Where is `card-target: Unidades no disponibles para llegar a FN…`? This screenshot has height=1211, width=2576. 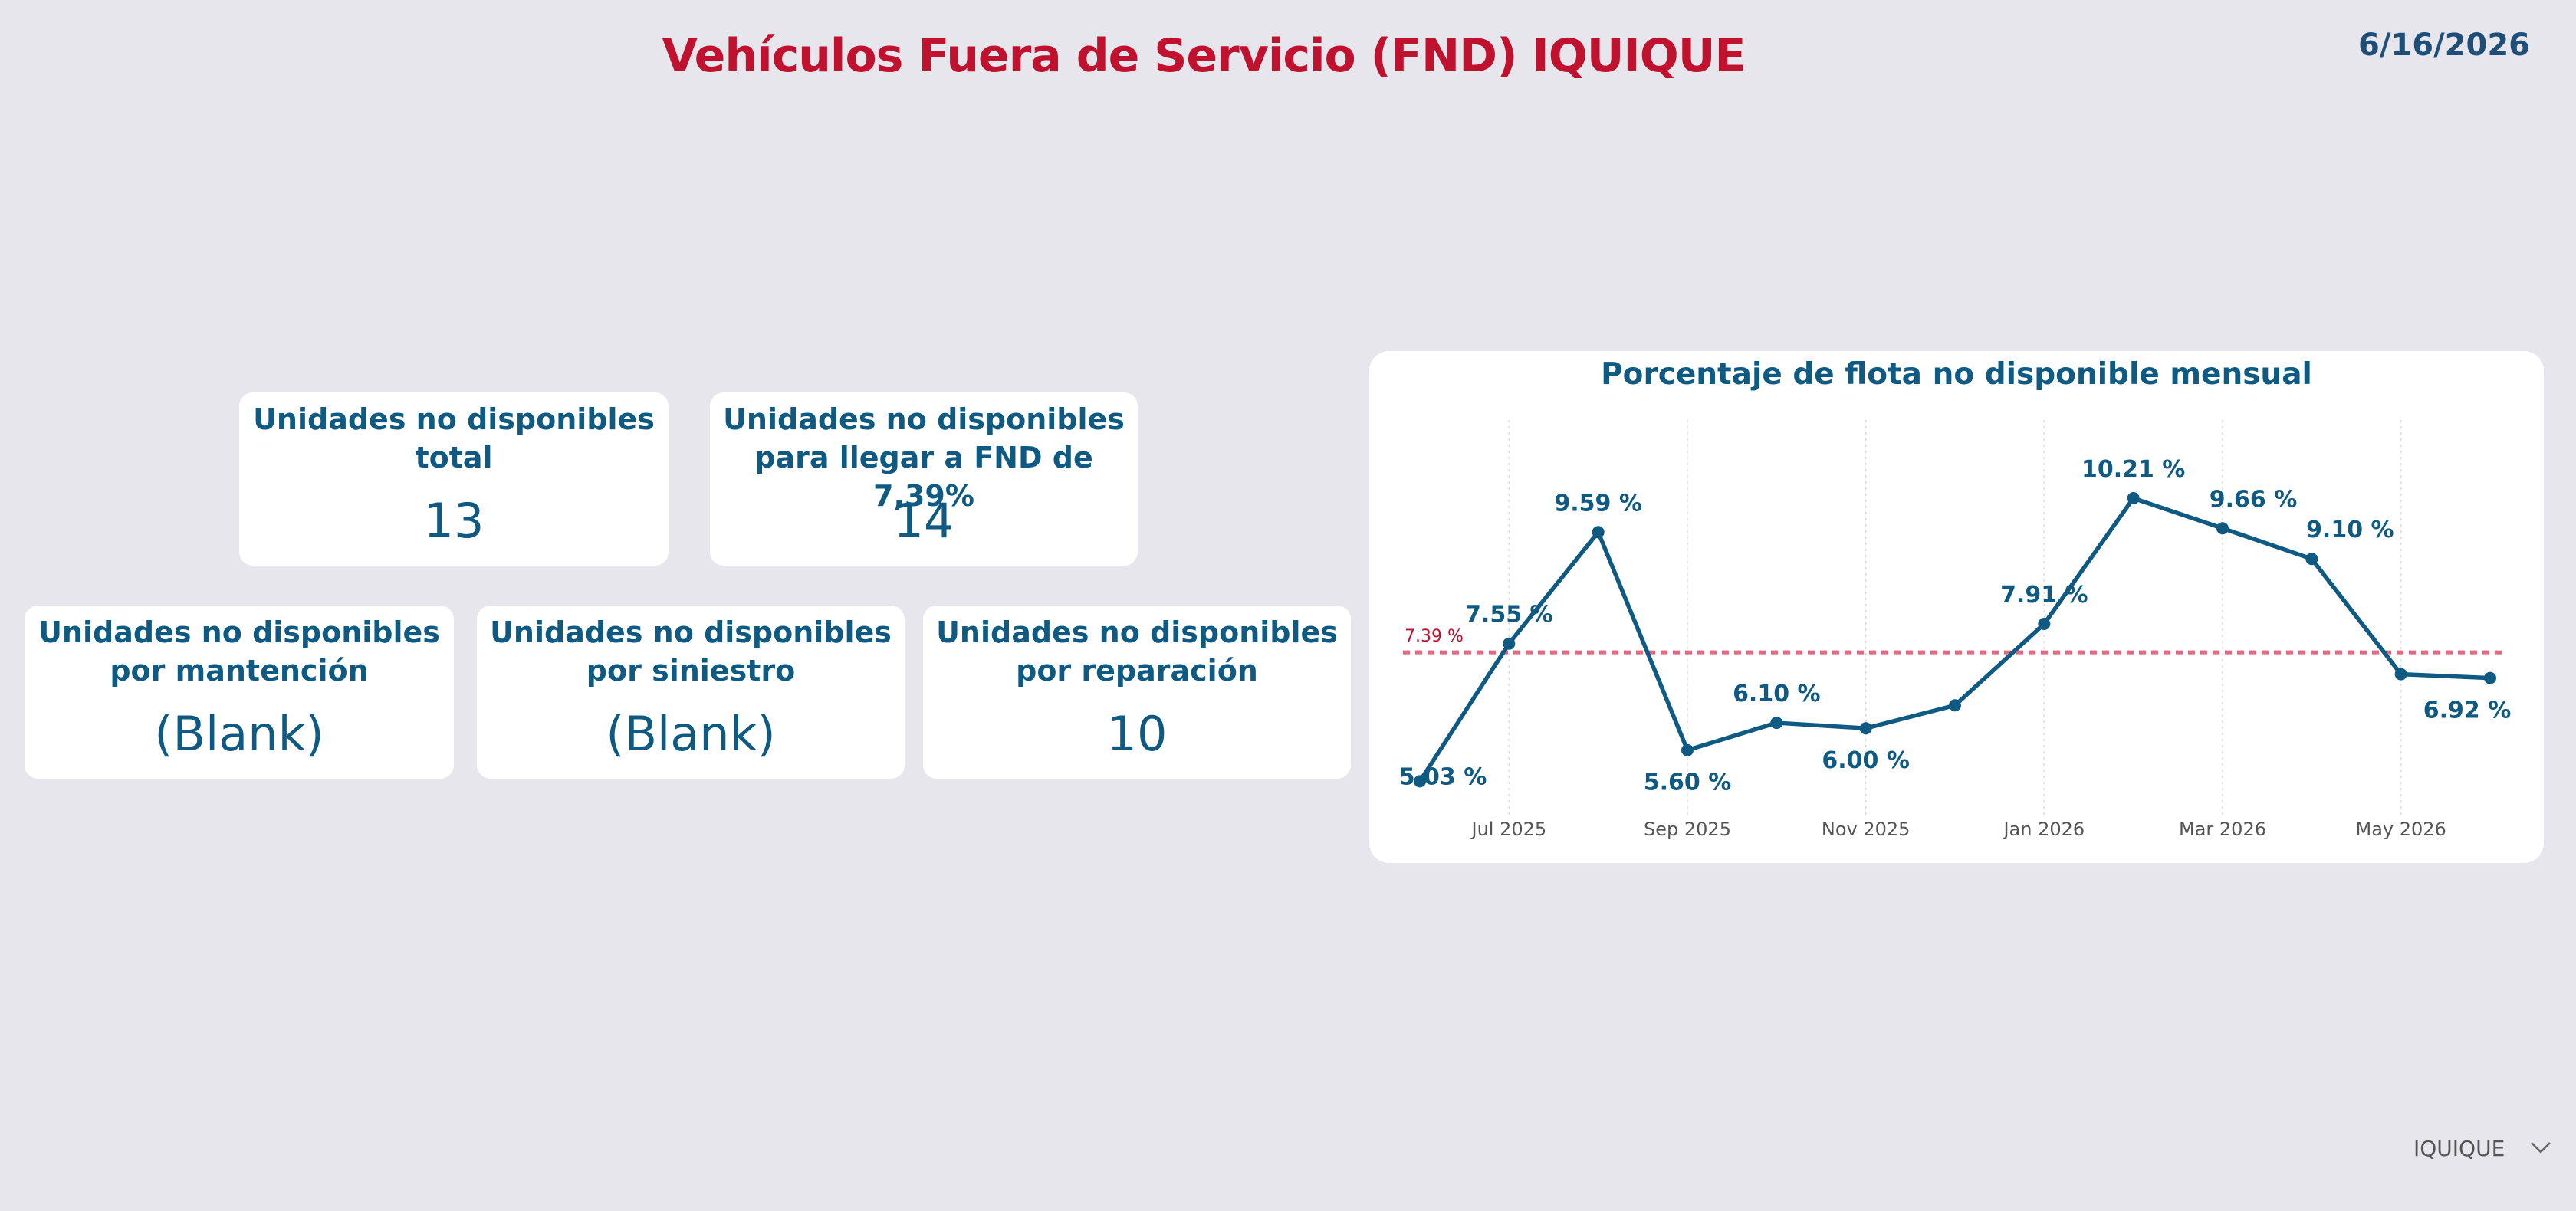 card-target: Unidades no disponibles para llegar a FN… is located at coordinates (924, 479).